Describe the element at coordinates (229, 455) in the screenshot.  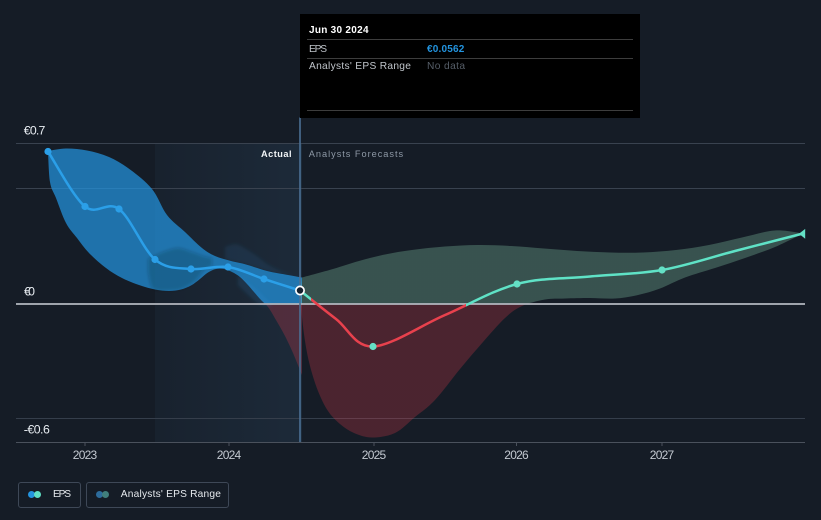
I see `svg-text: 2024` at that location.